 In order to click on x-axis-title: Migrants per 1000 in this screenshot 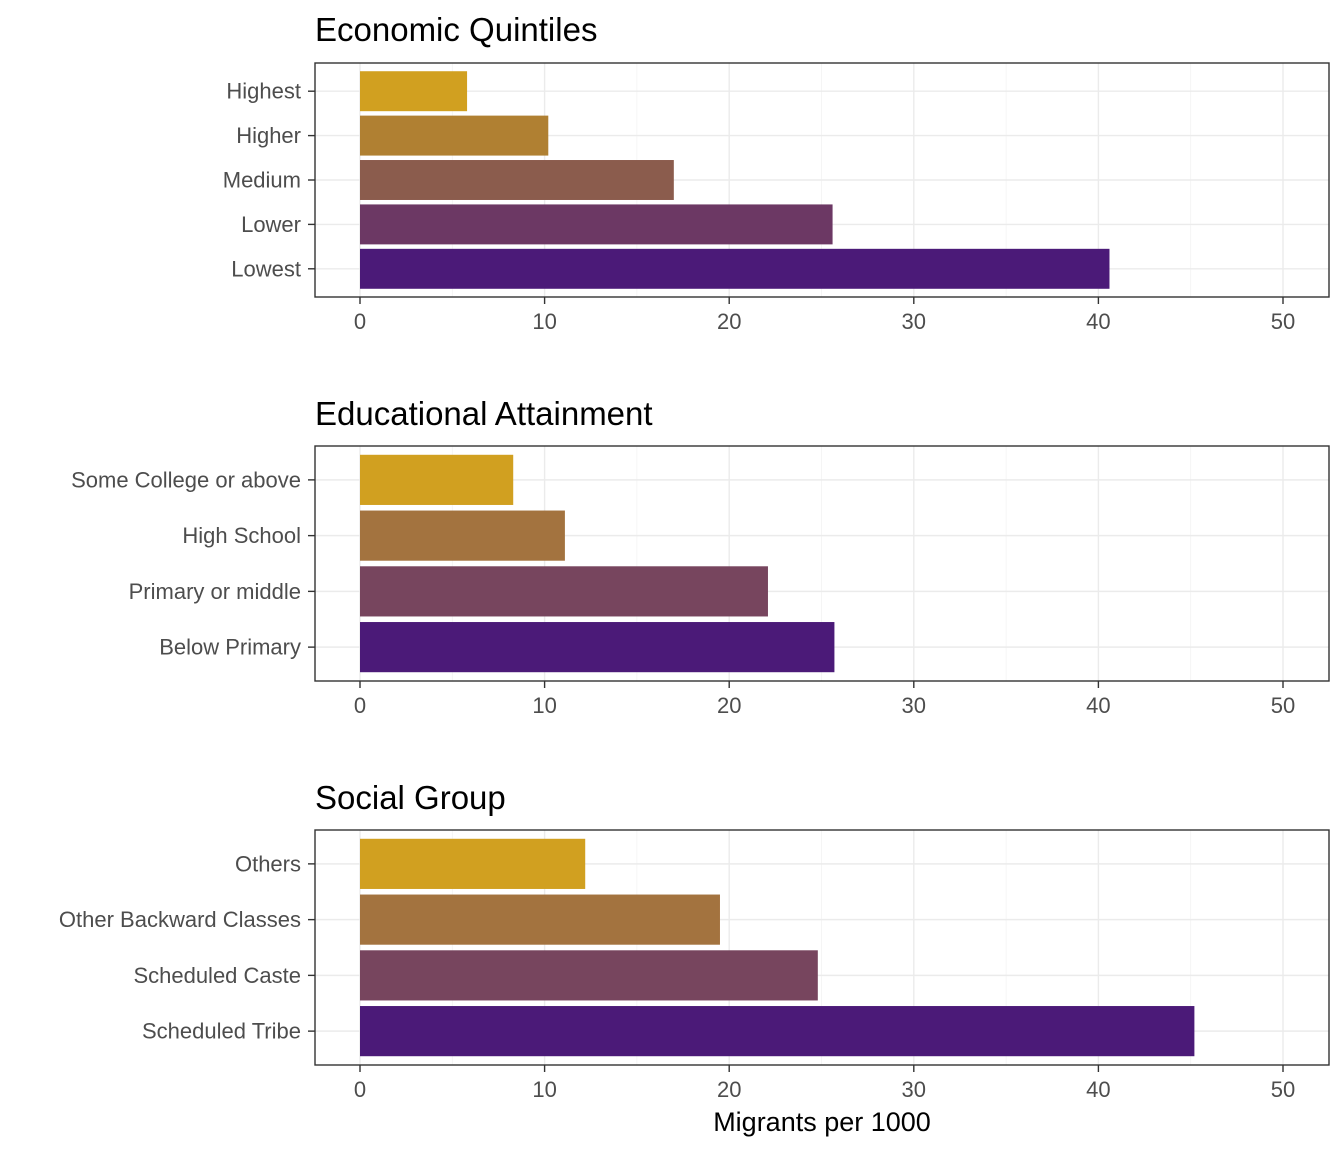, I will do `click(822, 1122)`.